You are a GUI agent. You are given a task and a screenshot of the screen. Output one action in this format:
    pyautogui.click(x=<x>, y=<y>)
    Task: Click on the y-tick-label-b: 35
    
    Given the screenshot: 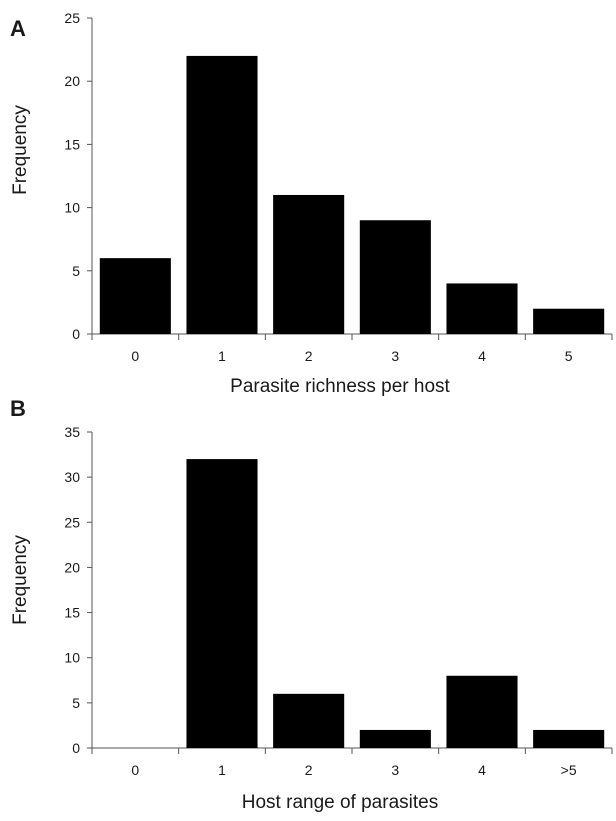 What is the action you would take?
    pyautogui.click(x=72, y=432)
    